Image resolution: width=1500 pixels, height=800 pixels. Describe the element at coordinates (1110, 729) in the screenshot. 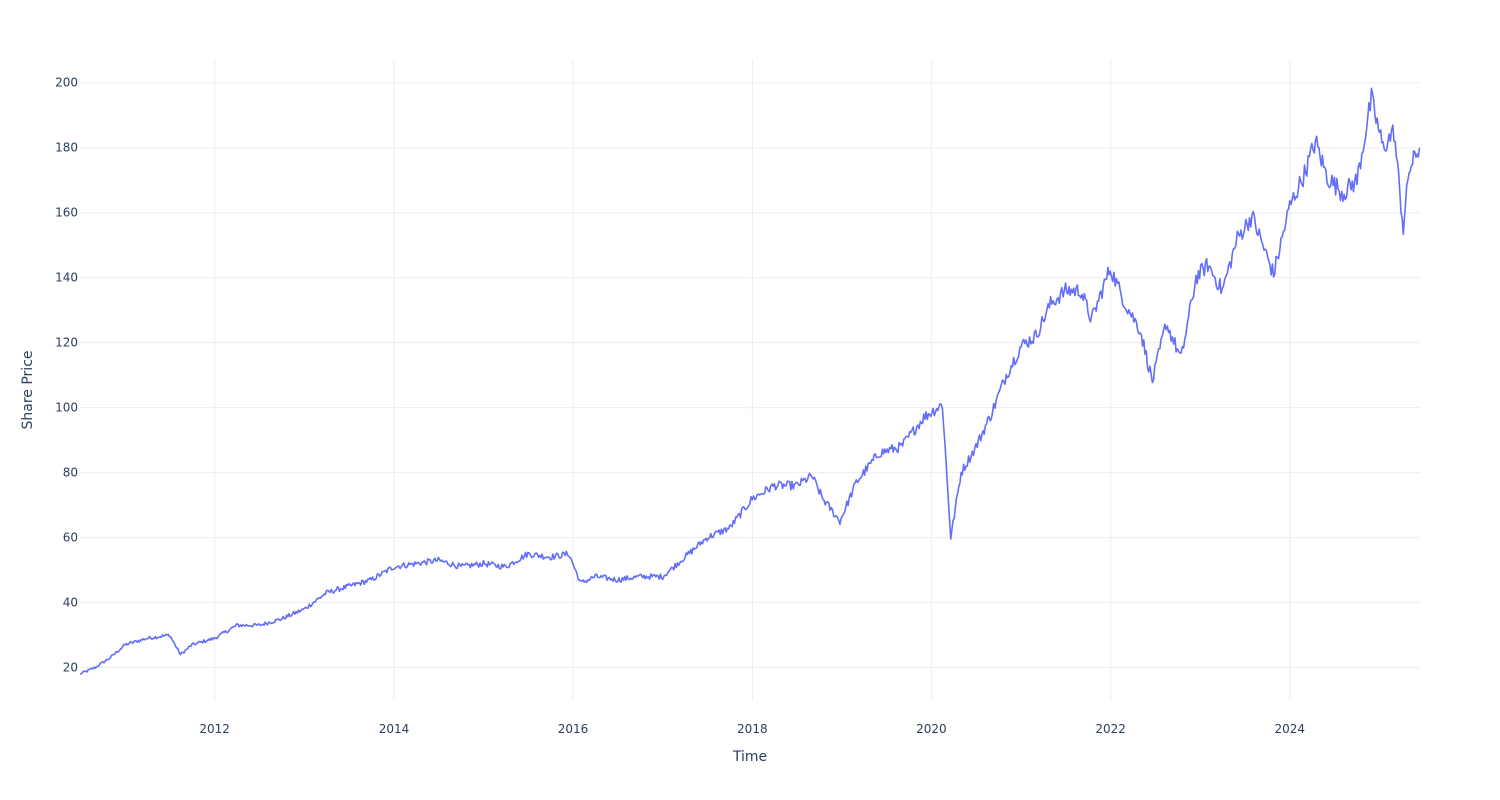

I see `x-tick-label: 2022` at that location.